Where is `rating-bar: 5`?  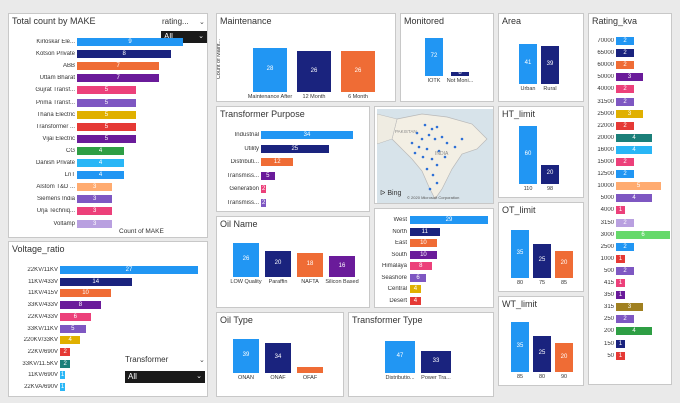 rating-bar: 5 is located at coordinates (638, 186).